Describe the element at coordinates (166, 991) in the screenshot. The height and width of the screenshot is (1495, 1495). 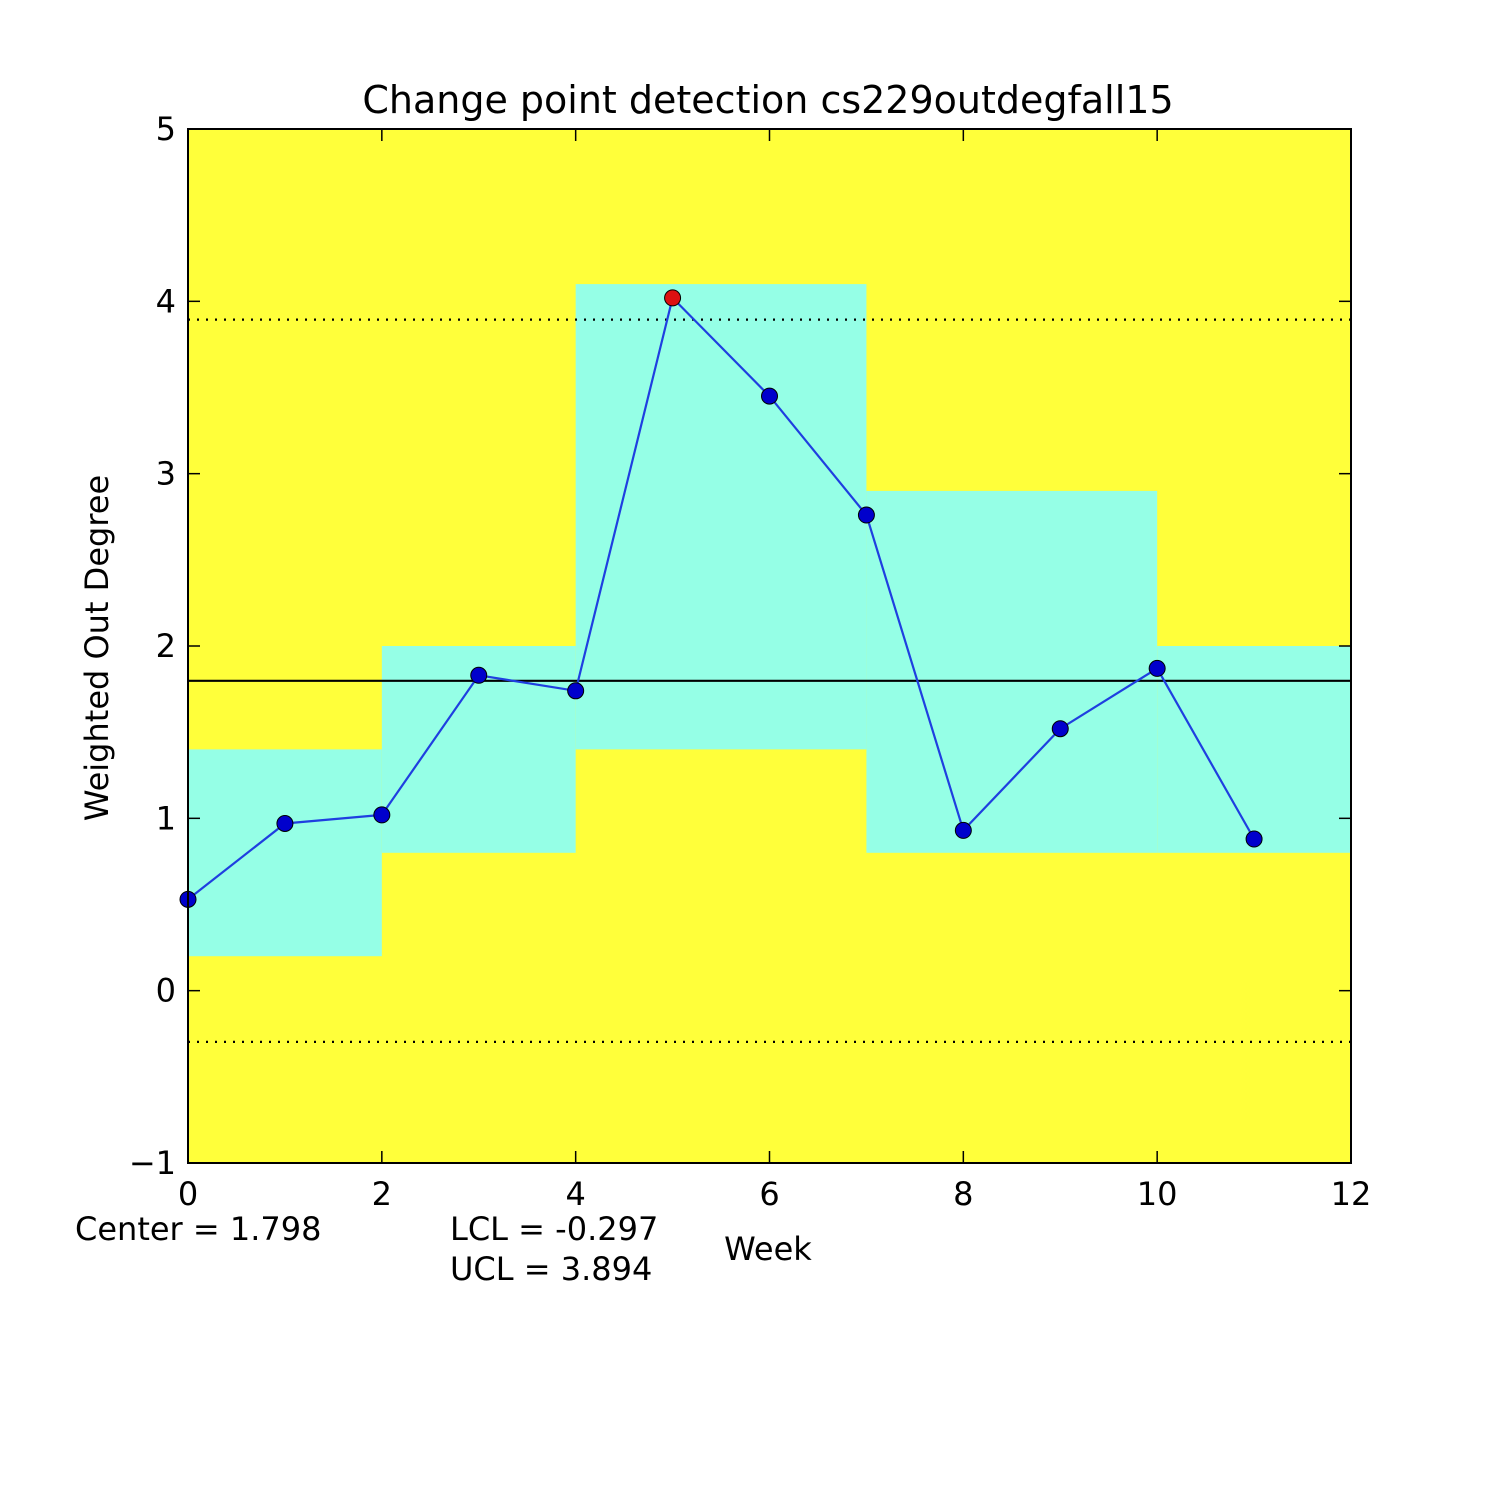
I see `y-tick-label: 0` at that location.